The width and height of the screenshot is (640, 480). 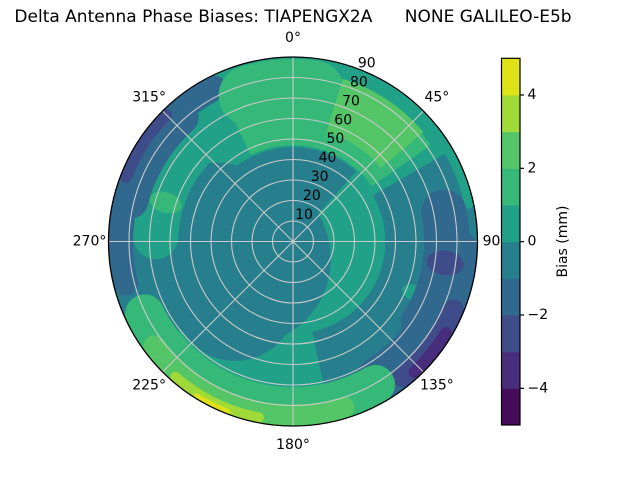 I want to click on radial-label-40: 40, so click(x=328, y=158).